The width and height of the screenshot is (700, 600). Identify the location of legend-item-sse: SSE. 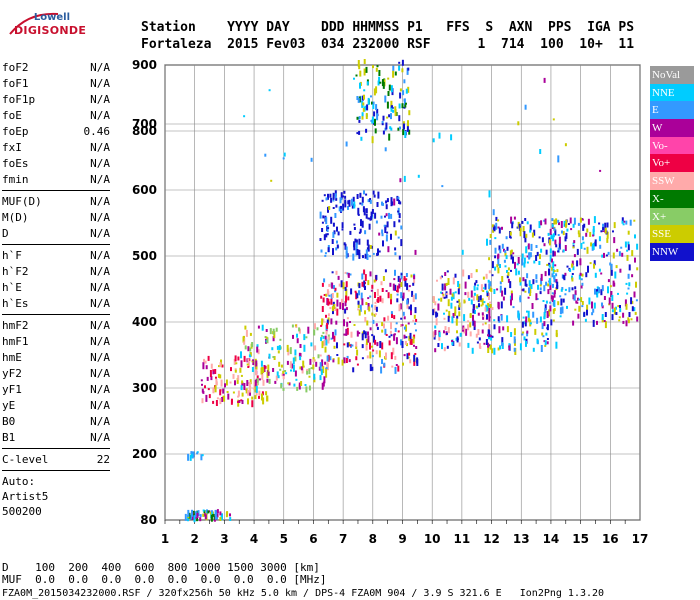
(672, 234).